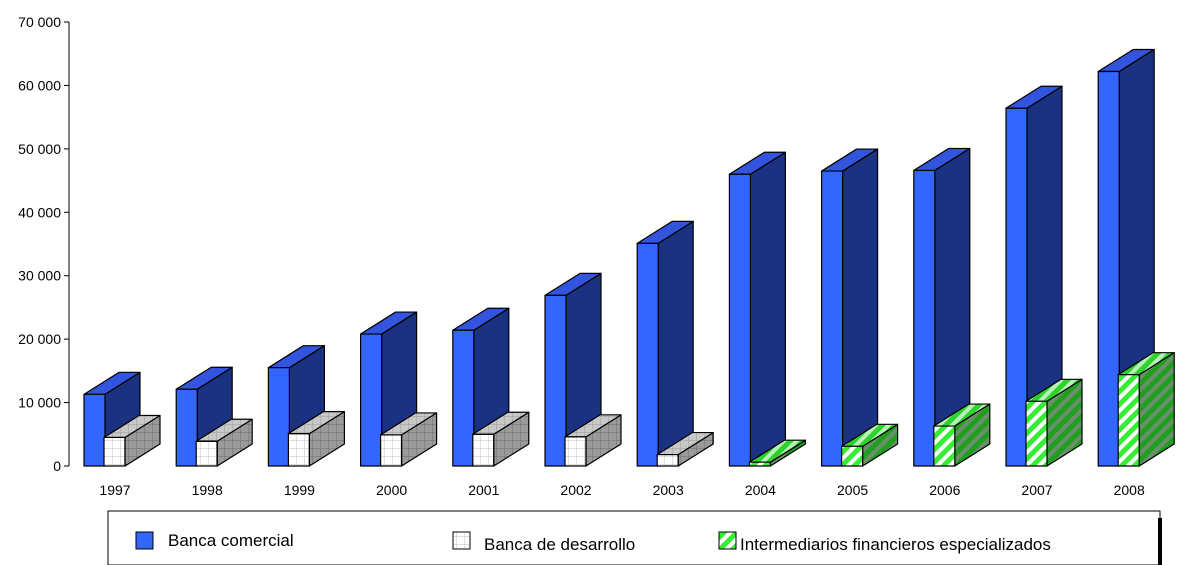  What do you see at coordinates (299, 490) in the screenshot?
I see `x-tick-label: 1999` at bounding box center [299, 490].